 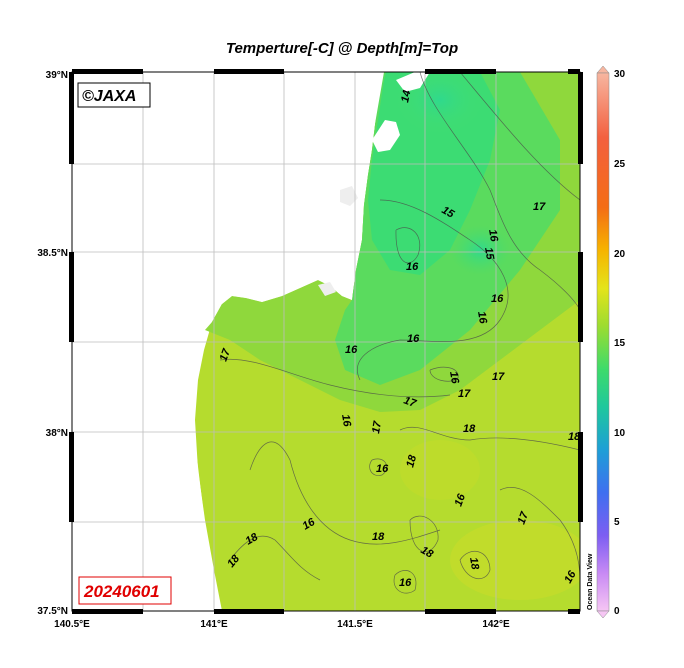 I want to click on odv-watermark: Ocean Data View, so click(x=590, y=581).